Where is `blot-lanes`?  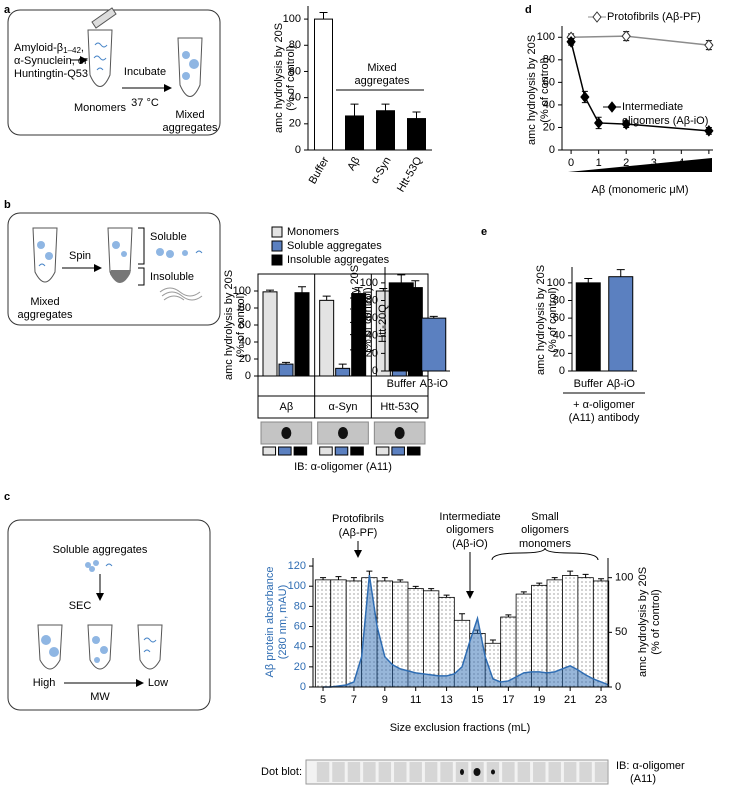
blot-lanes is located at coordinates (462, 772).